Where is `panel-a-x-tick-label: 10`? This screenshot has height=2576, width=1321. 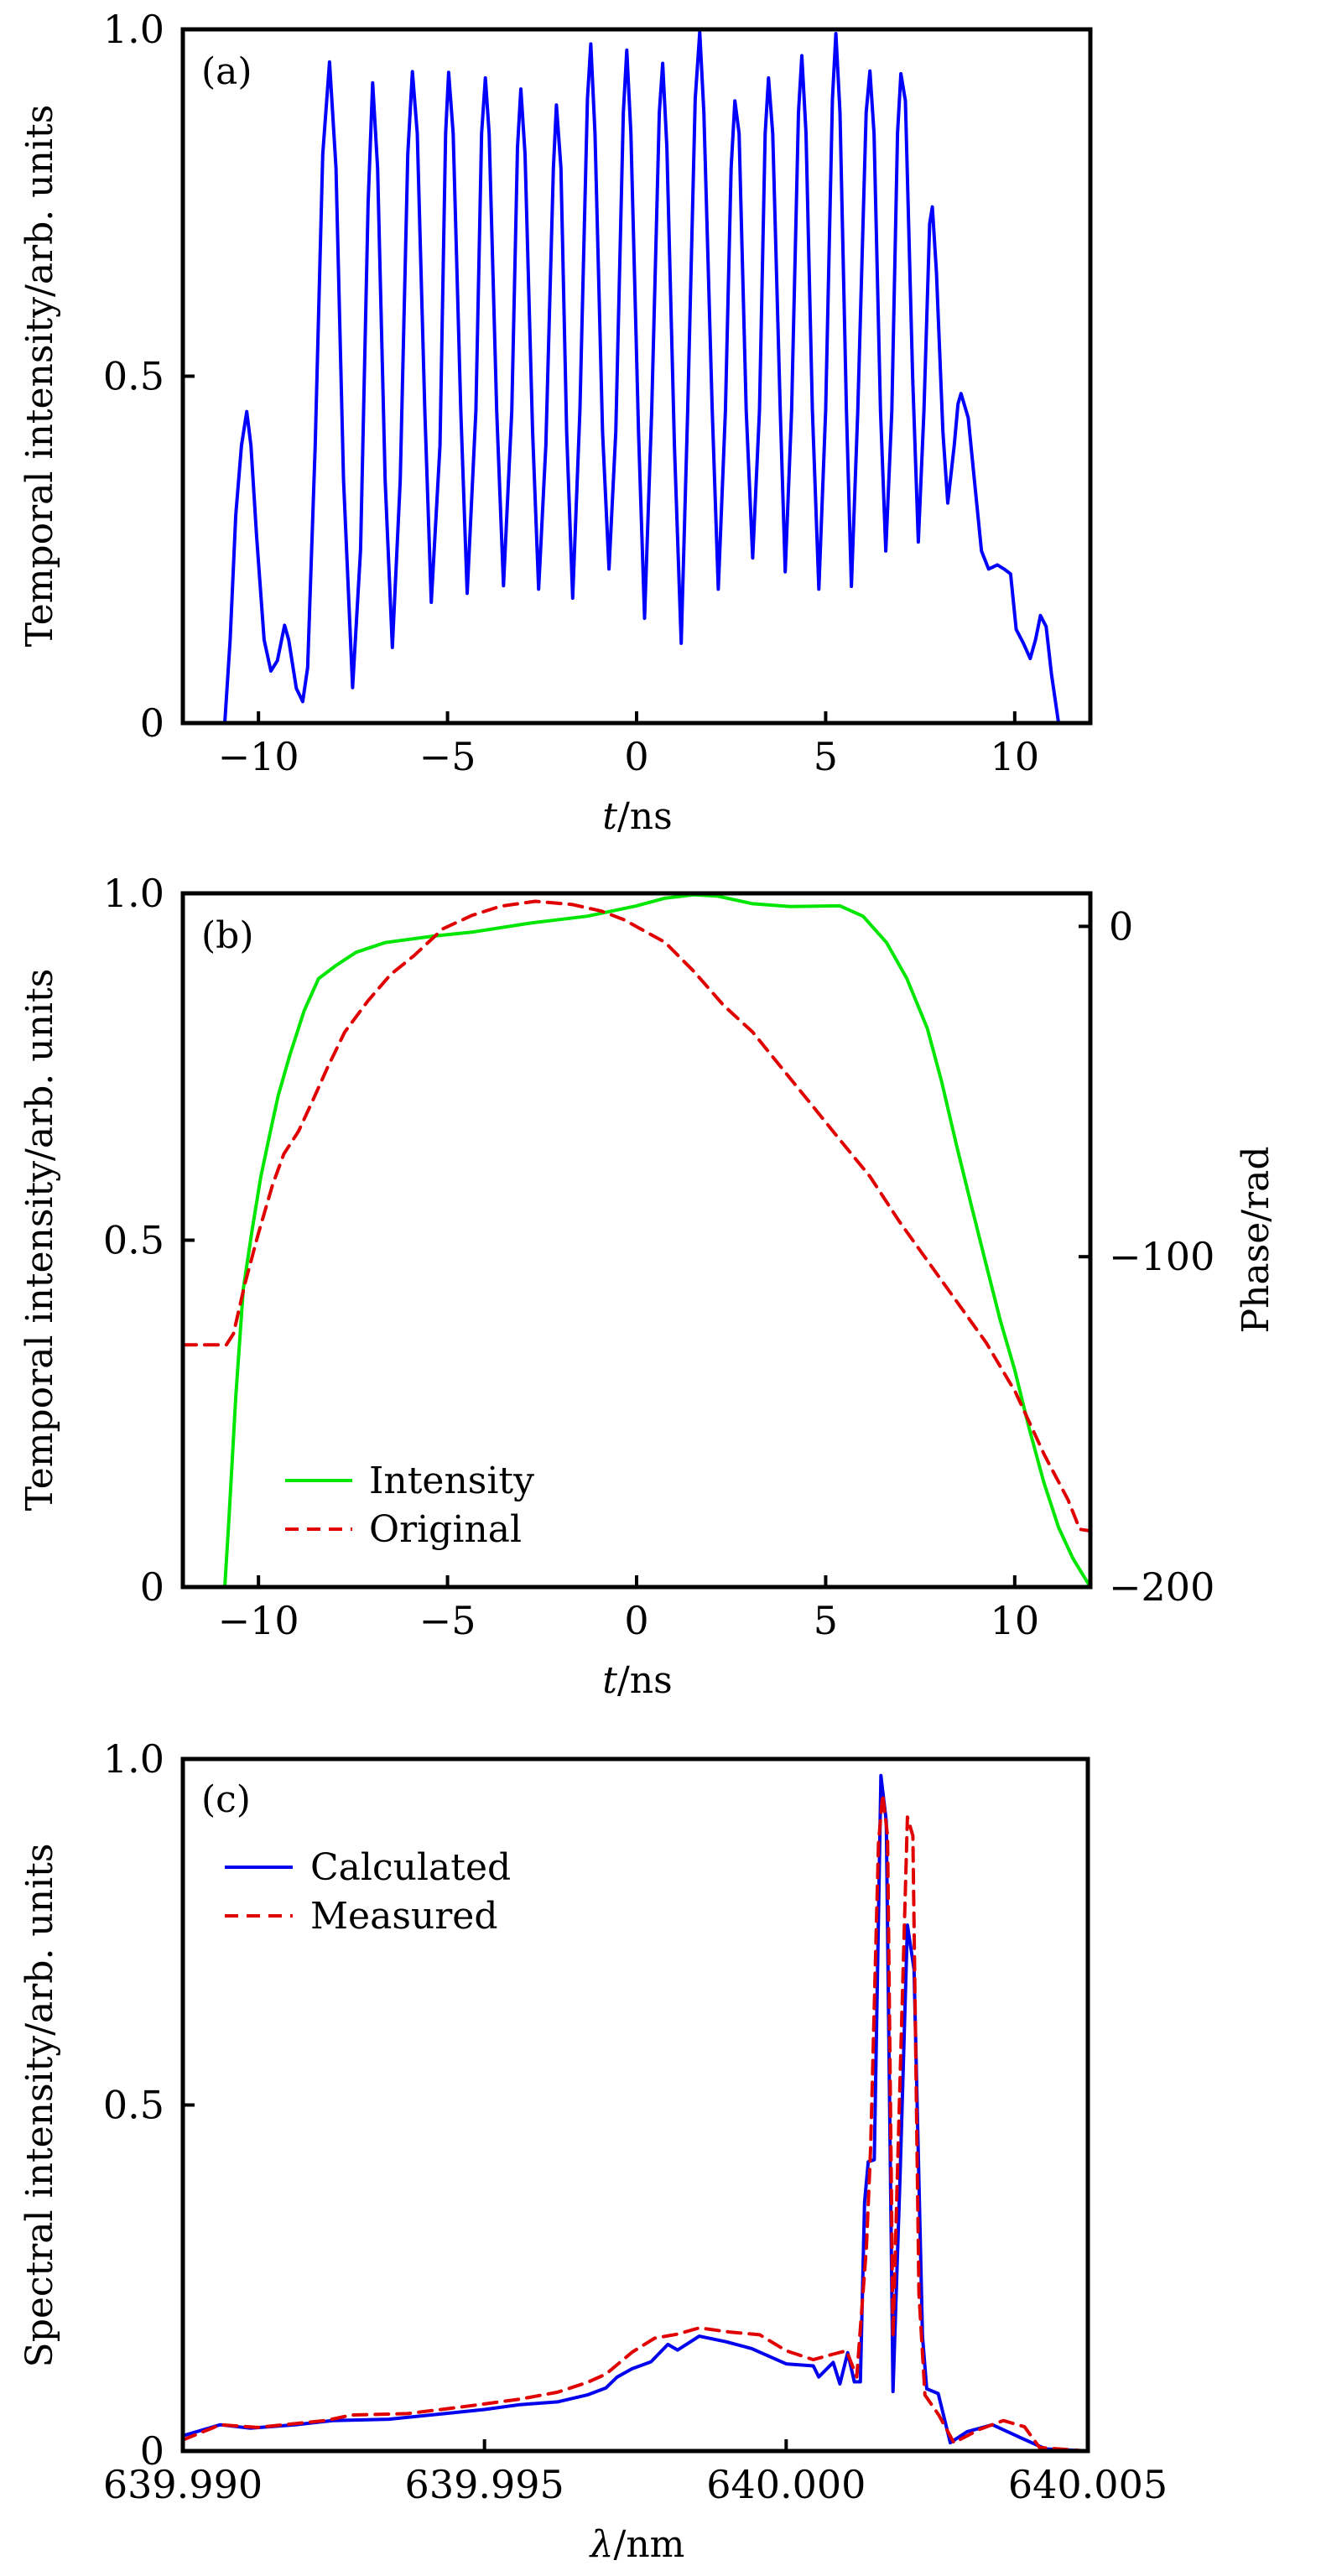
panel-a-x-tick-label: 10 is located at coordinates (1015, 756).